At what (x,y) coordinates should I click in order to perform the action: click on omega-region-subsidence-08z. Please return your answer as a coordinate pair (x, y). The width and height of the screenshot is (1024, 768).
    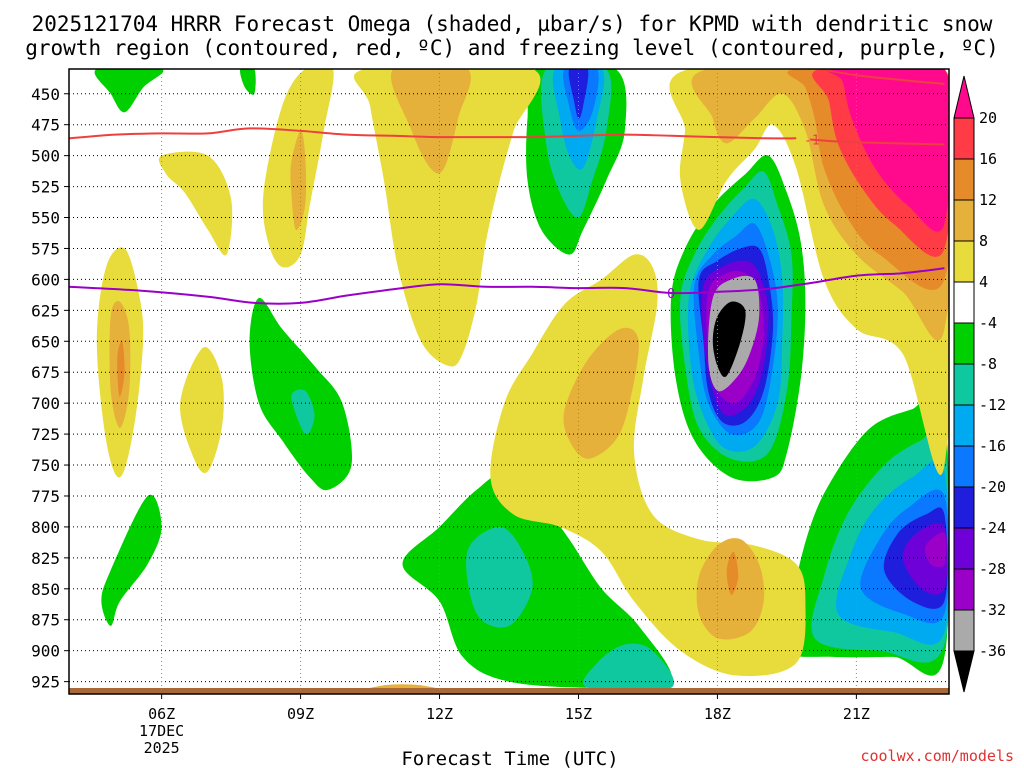
    Looking at the image, I should click on (298, 168).